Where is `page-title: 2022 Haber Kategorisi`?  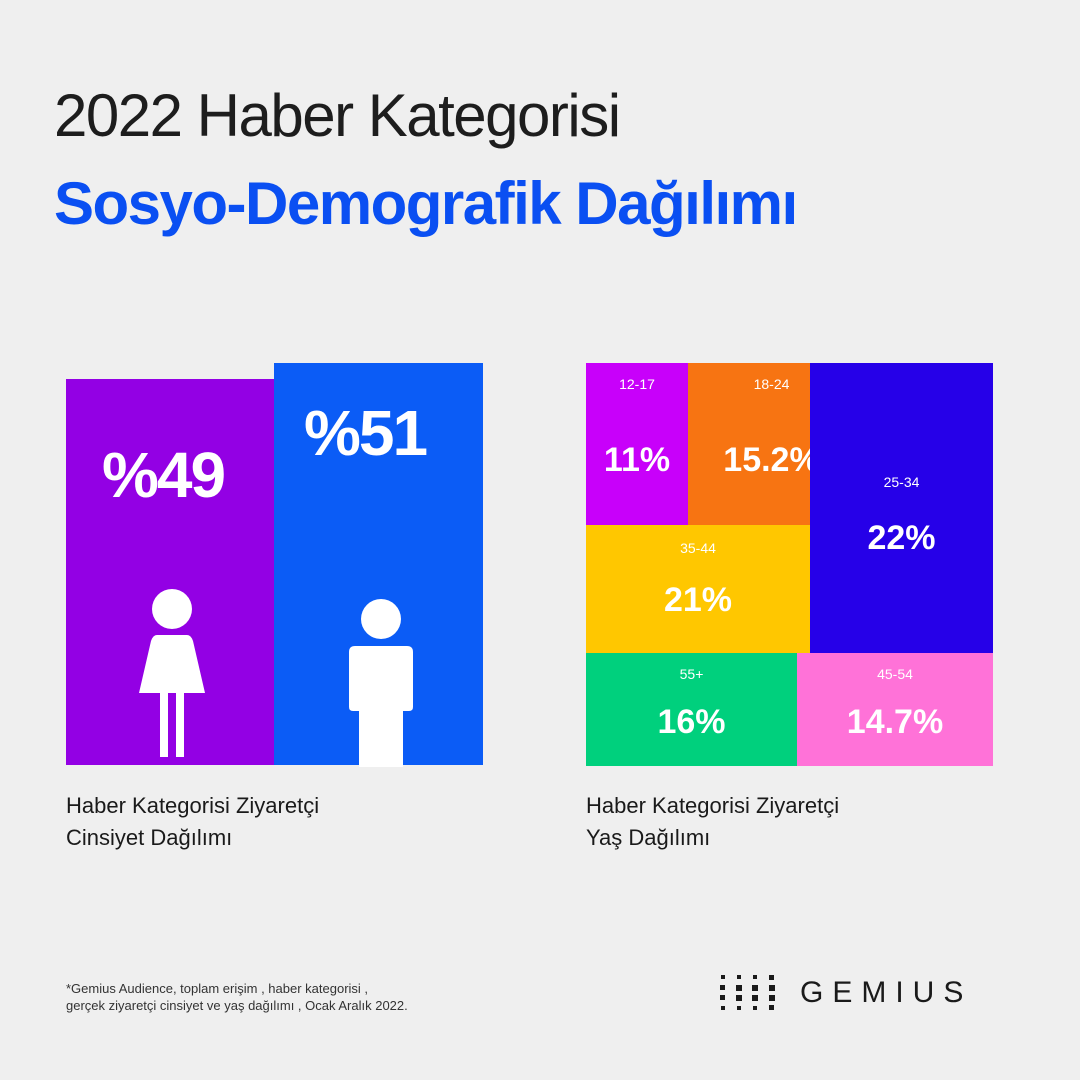 page-title: 2022 Haber Kategorisi is located at coordinates (337, 115).